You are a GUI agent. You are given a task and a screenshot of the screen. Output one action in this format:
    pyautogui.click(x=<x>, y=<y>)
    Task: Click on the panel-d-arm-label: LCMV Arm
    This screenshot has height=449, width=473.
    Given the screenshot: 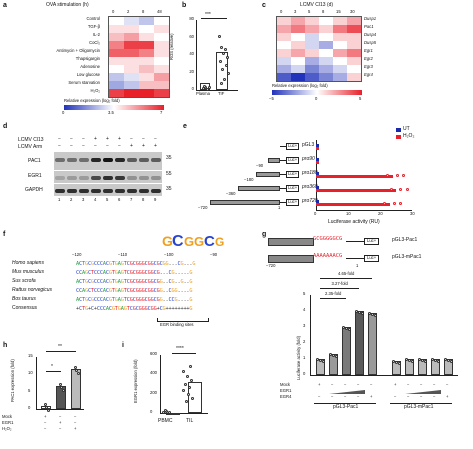 What is the action you would take?
    pyautogui.click(x=30, y=147)
    